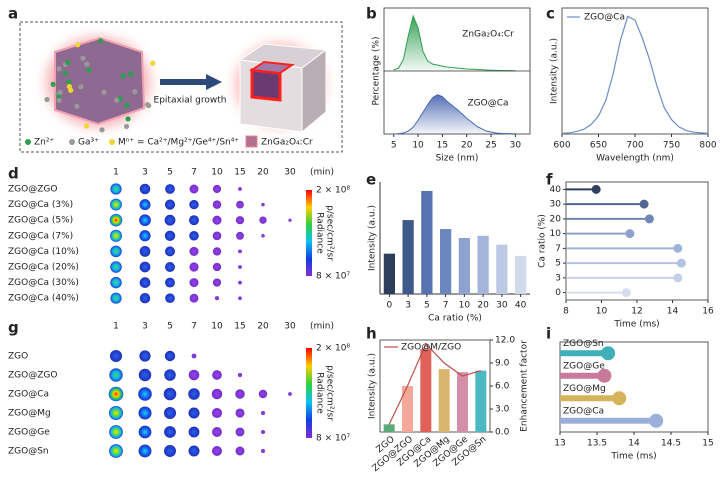 Image resolution: width=720 pixels, height=477 pixels. I want to click on time-label: 30, so click(290, 327).